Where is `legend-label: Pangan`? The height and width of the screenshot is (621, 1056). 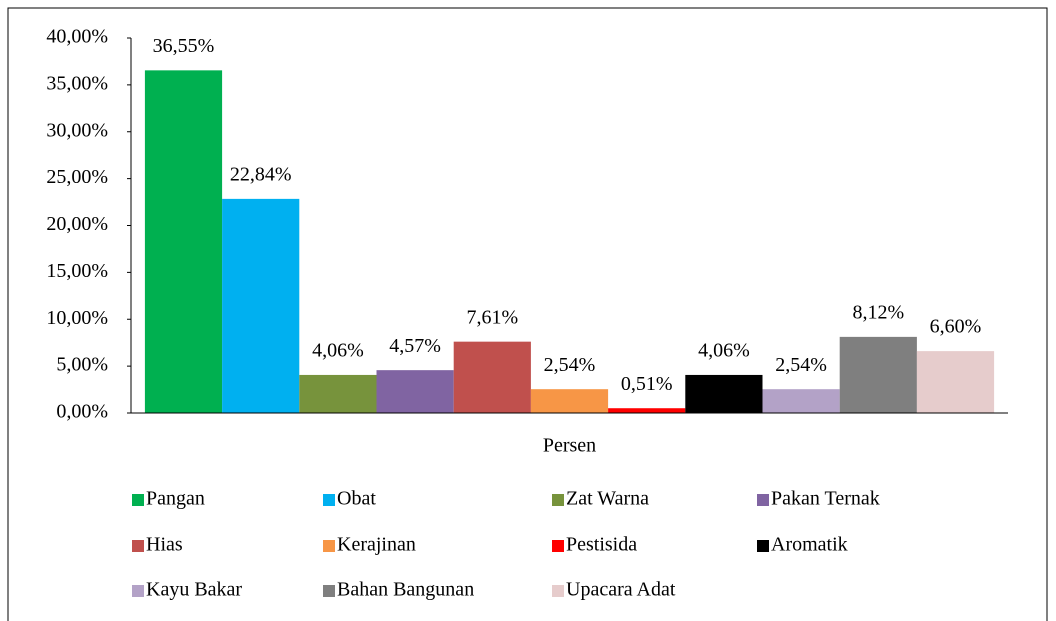
legend-label: Pangan is located at coordinates (175, 499).